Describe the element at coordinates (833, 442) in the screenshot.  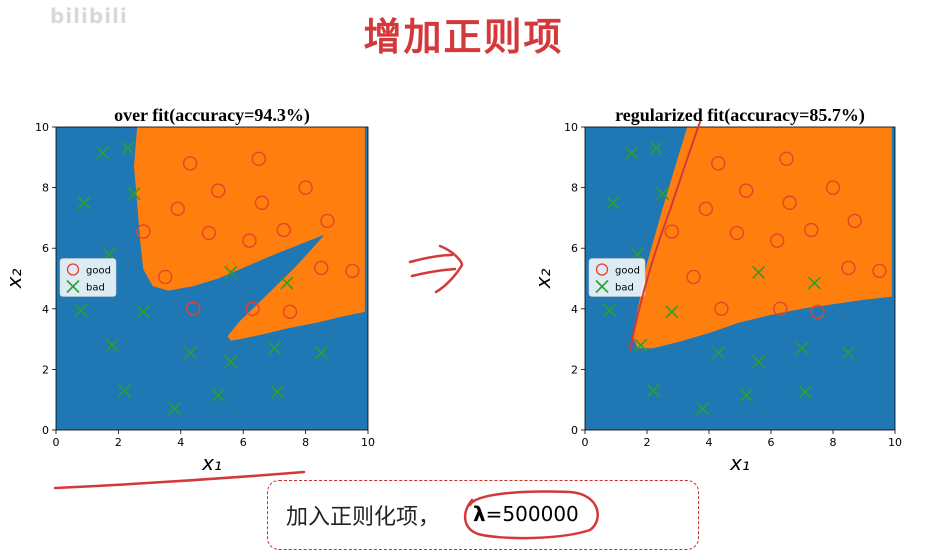
I see `x-tick-label: 8` at that location.